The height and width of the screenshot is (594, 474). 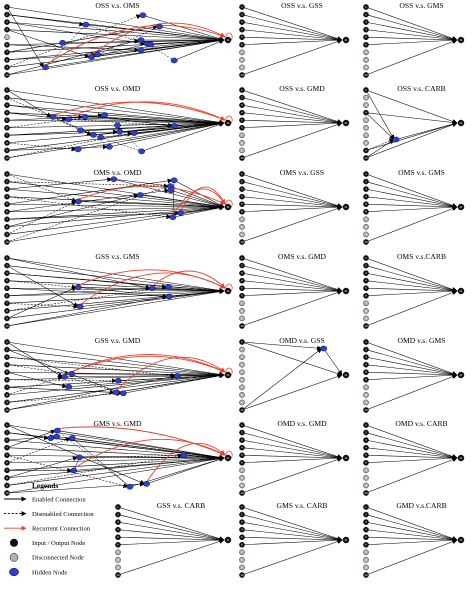 What do you see at coordinates (414, 206) in the screenshot?
I see `panel: OMS v.s. GMS 1 2 3 4 5 6 7 8 9 10 11` at bounding box center [414, 206].